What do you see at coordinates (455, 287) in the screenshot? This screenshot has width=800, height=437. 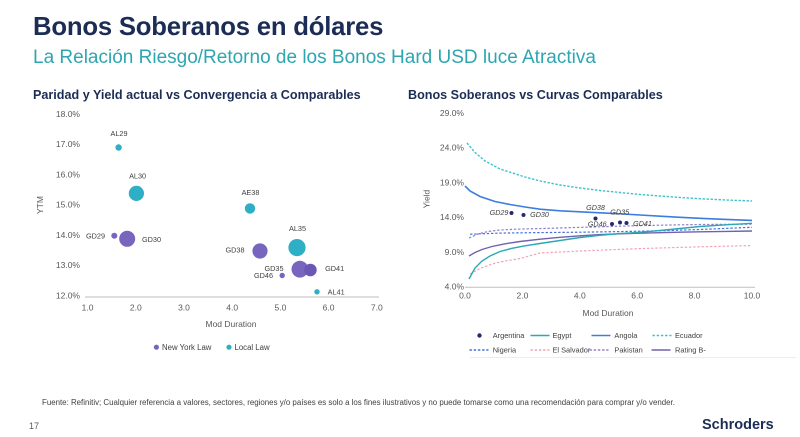 I see `svg-text: 4.0%` at bounding box center [455, 287].